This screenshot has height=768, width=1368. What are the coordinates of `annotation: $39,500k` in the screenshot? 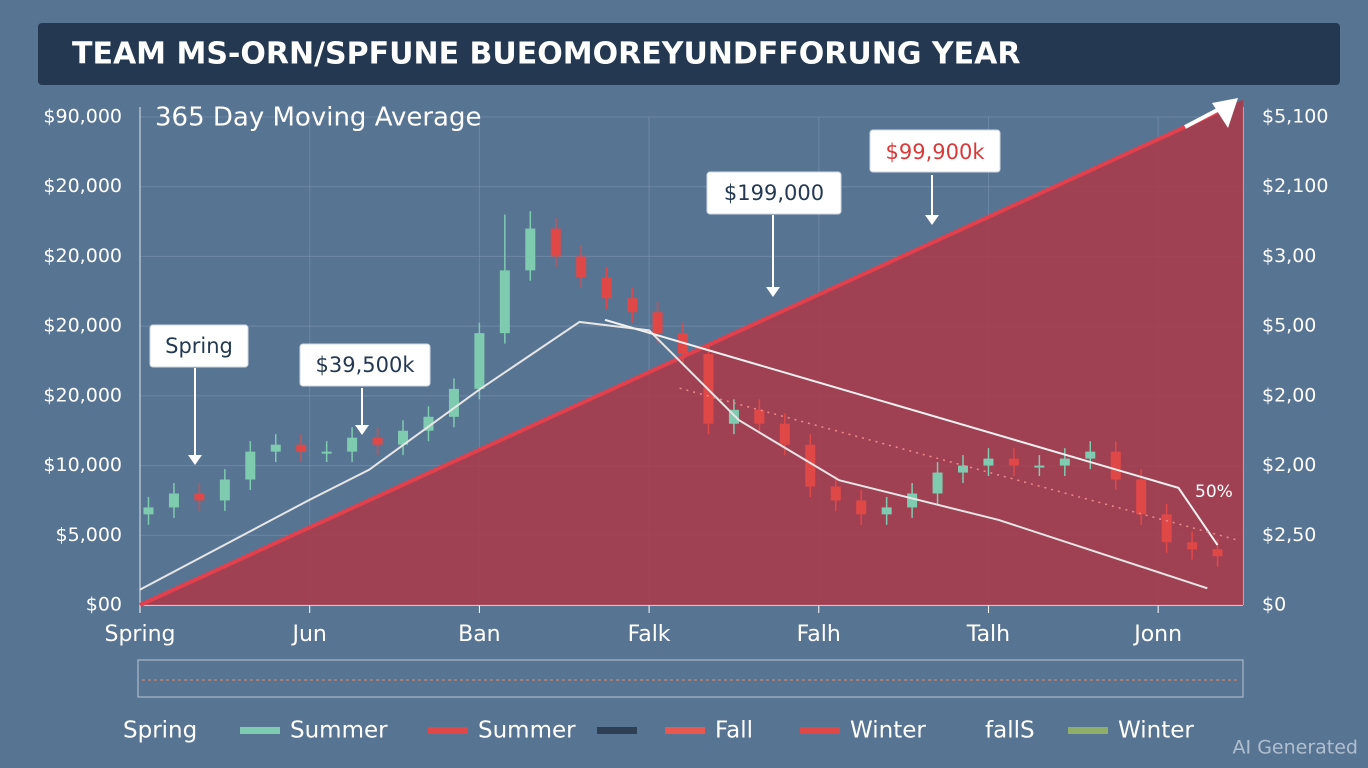 It's located at (365, 365).